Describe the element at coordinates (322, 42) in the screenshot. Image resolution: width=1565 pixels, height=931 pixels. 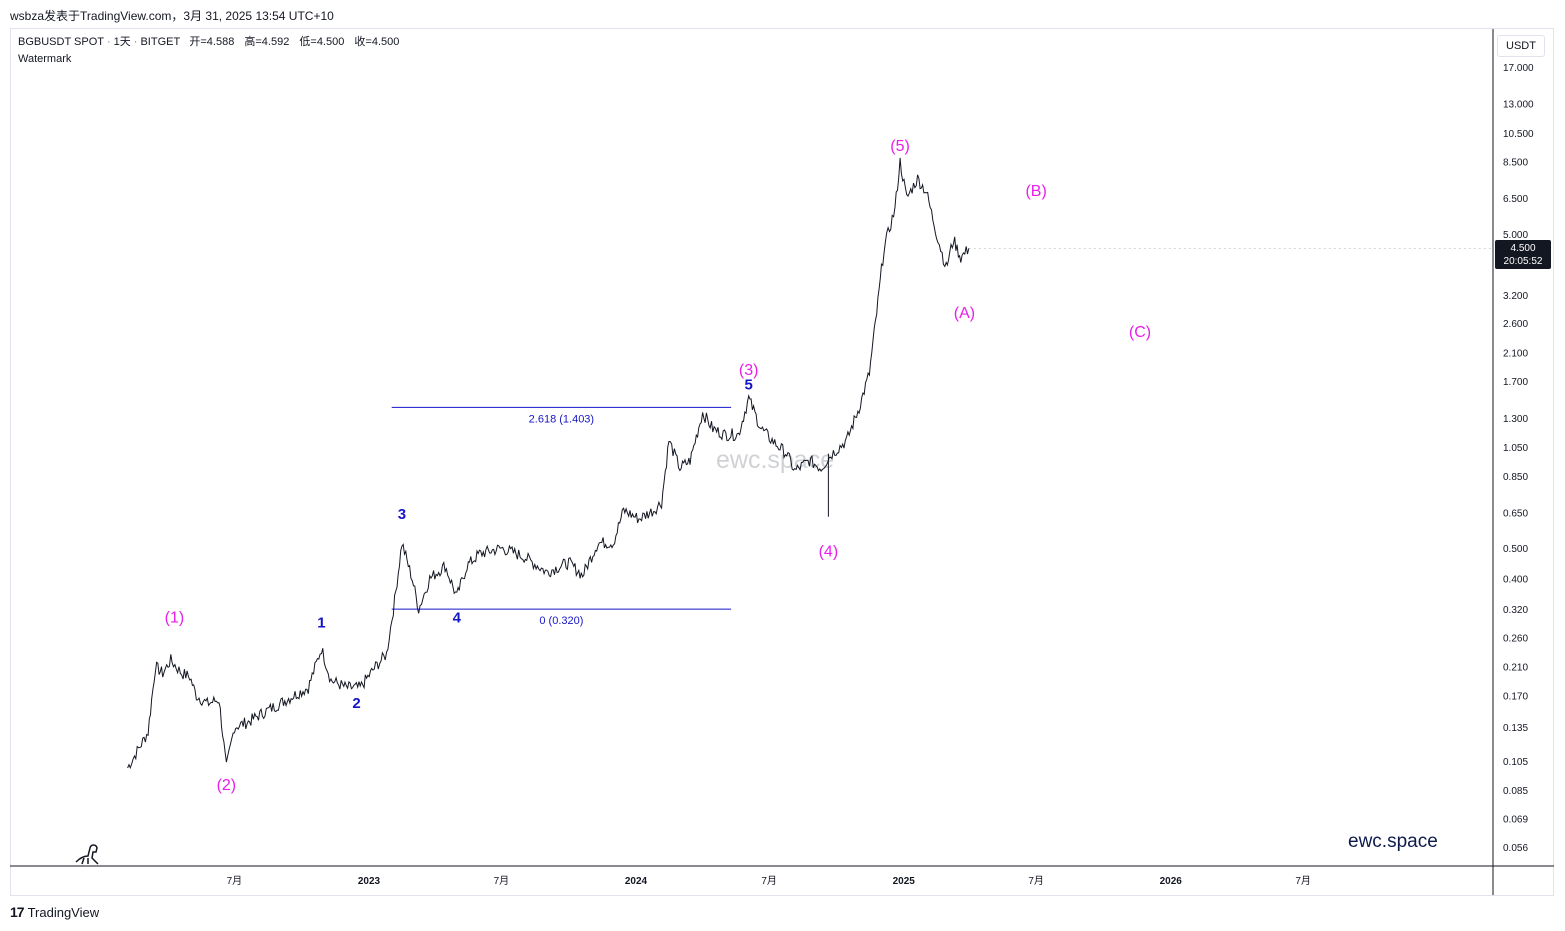
I see `low-value: 低=4.500` at that location.